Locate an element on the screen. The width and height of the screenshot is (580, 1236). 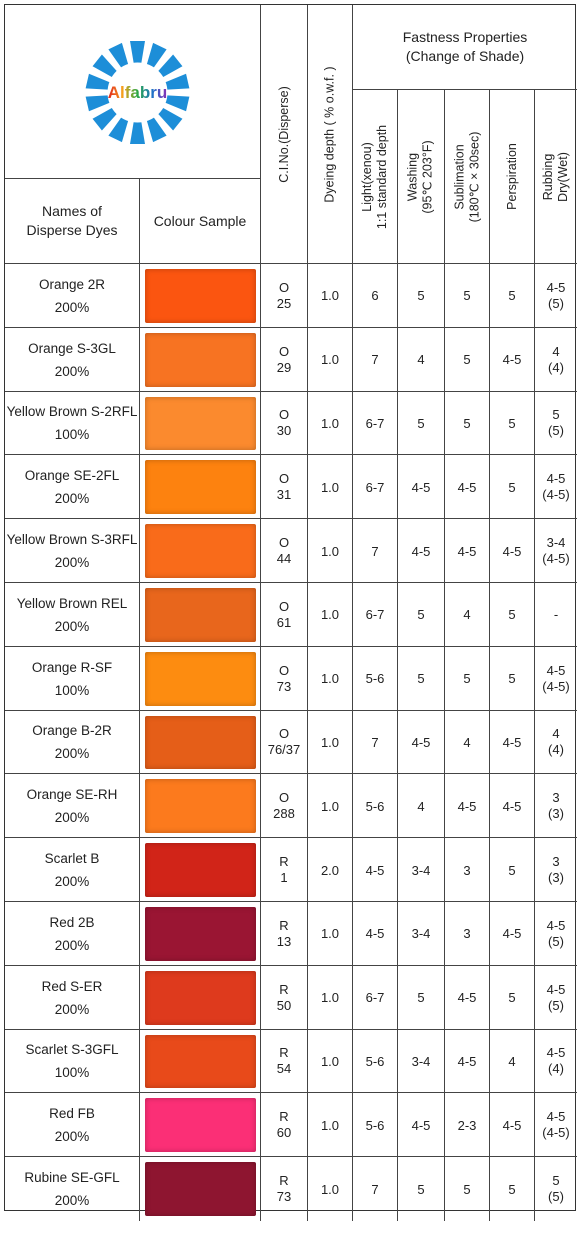
ci-header: C.I.No.(Disperse) is located at coordinates (283, 134).